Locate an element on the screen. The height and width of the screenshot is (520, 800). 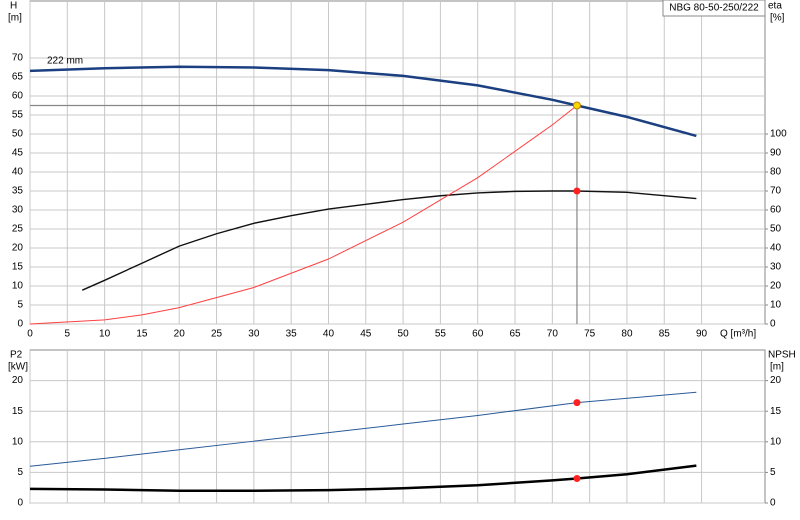
y2-tick-label: 5 is located at coordinates (773, 472).